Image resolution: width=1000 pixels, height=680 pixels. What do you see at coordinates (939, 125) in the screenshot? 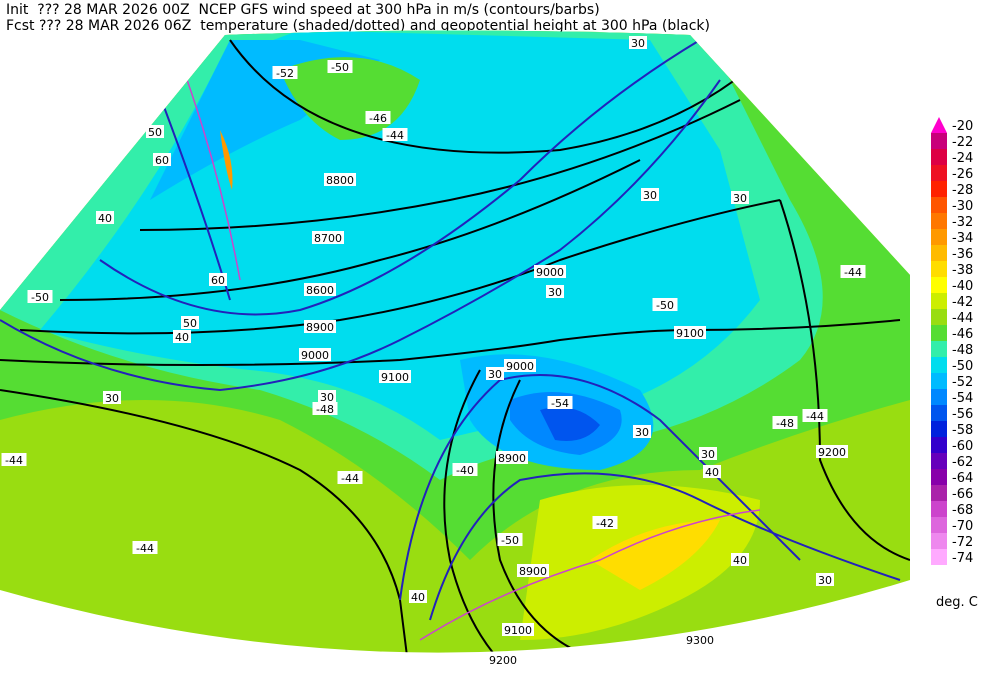
I see `colorbar-arrow` at bounding box center [939, 125].